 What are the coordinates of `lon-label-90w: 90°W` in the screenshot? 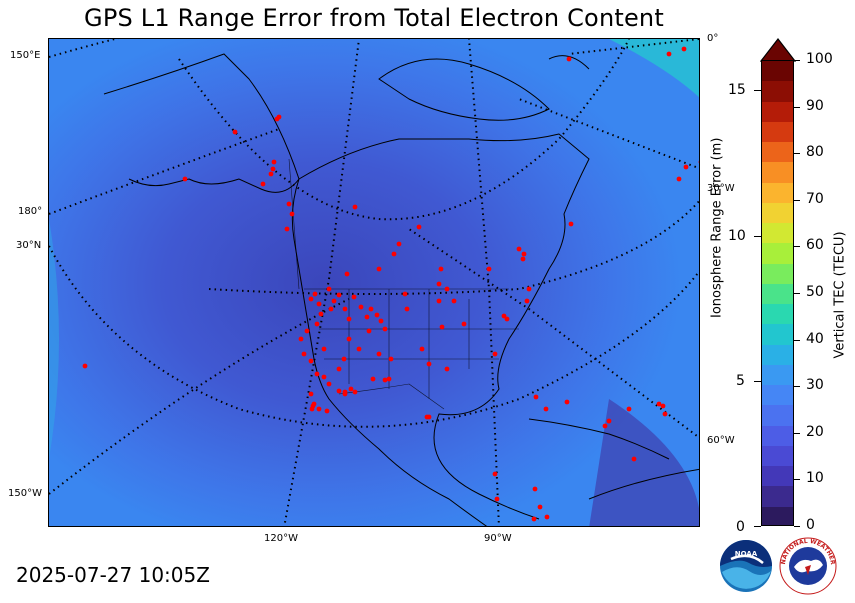 It's located at (498, 538).